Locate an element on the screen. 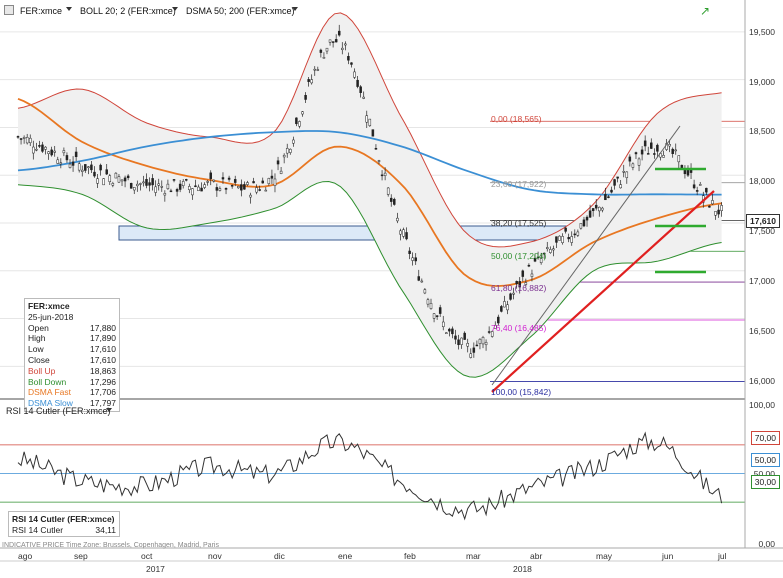  toolbar-grid-icon is located at coordinates (9, 10).